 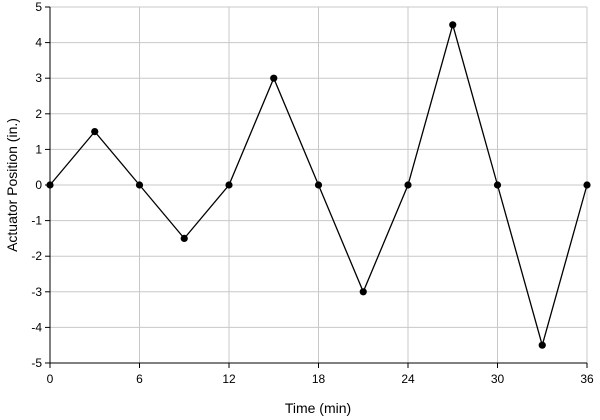 What do you see at coordinates (38, 185) in the screenshot?
I see `y-tick-label: 0` at bounding box center [38, 185].